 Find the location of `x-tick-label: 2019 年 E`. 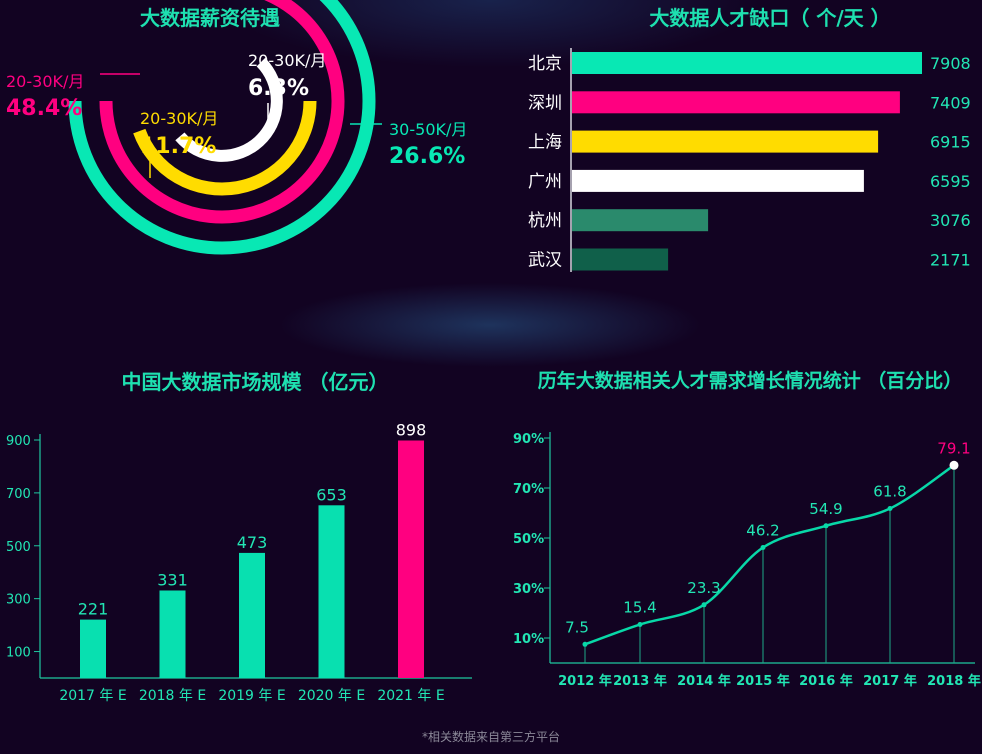

x-tick-label: 2019 年 E is located at coordinates (251, 696).